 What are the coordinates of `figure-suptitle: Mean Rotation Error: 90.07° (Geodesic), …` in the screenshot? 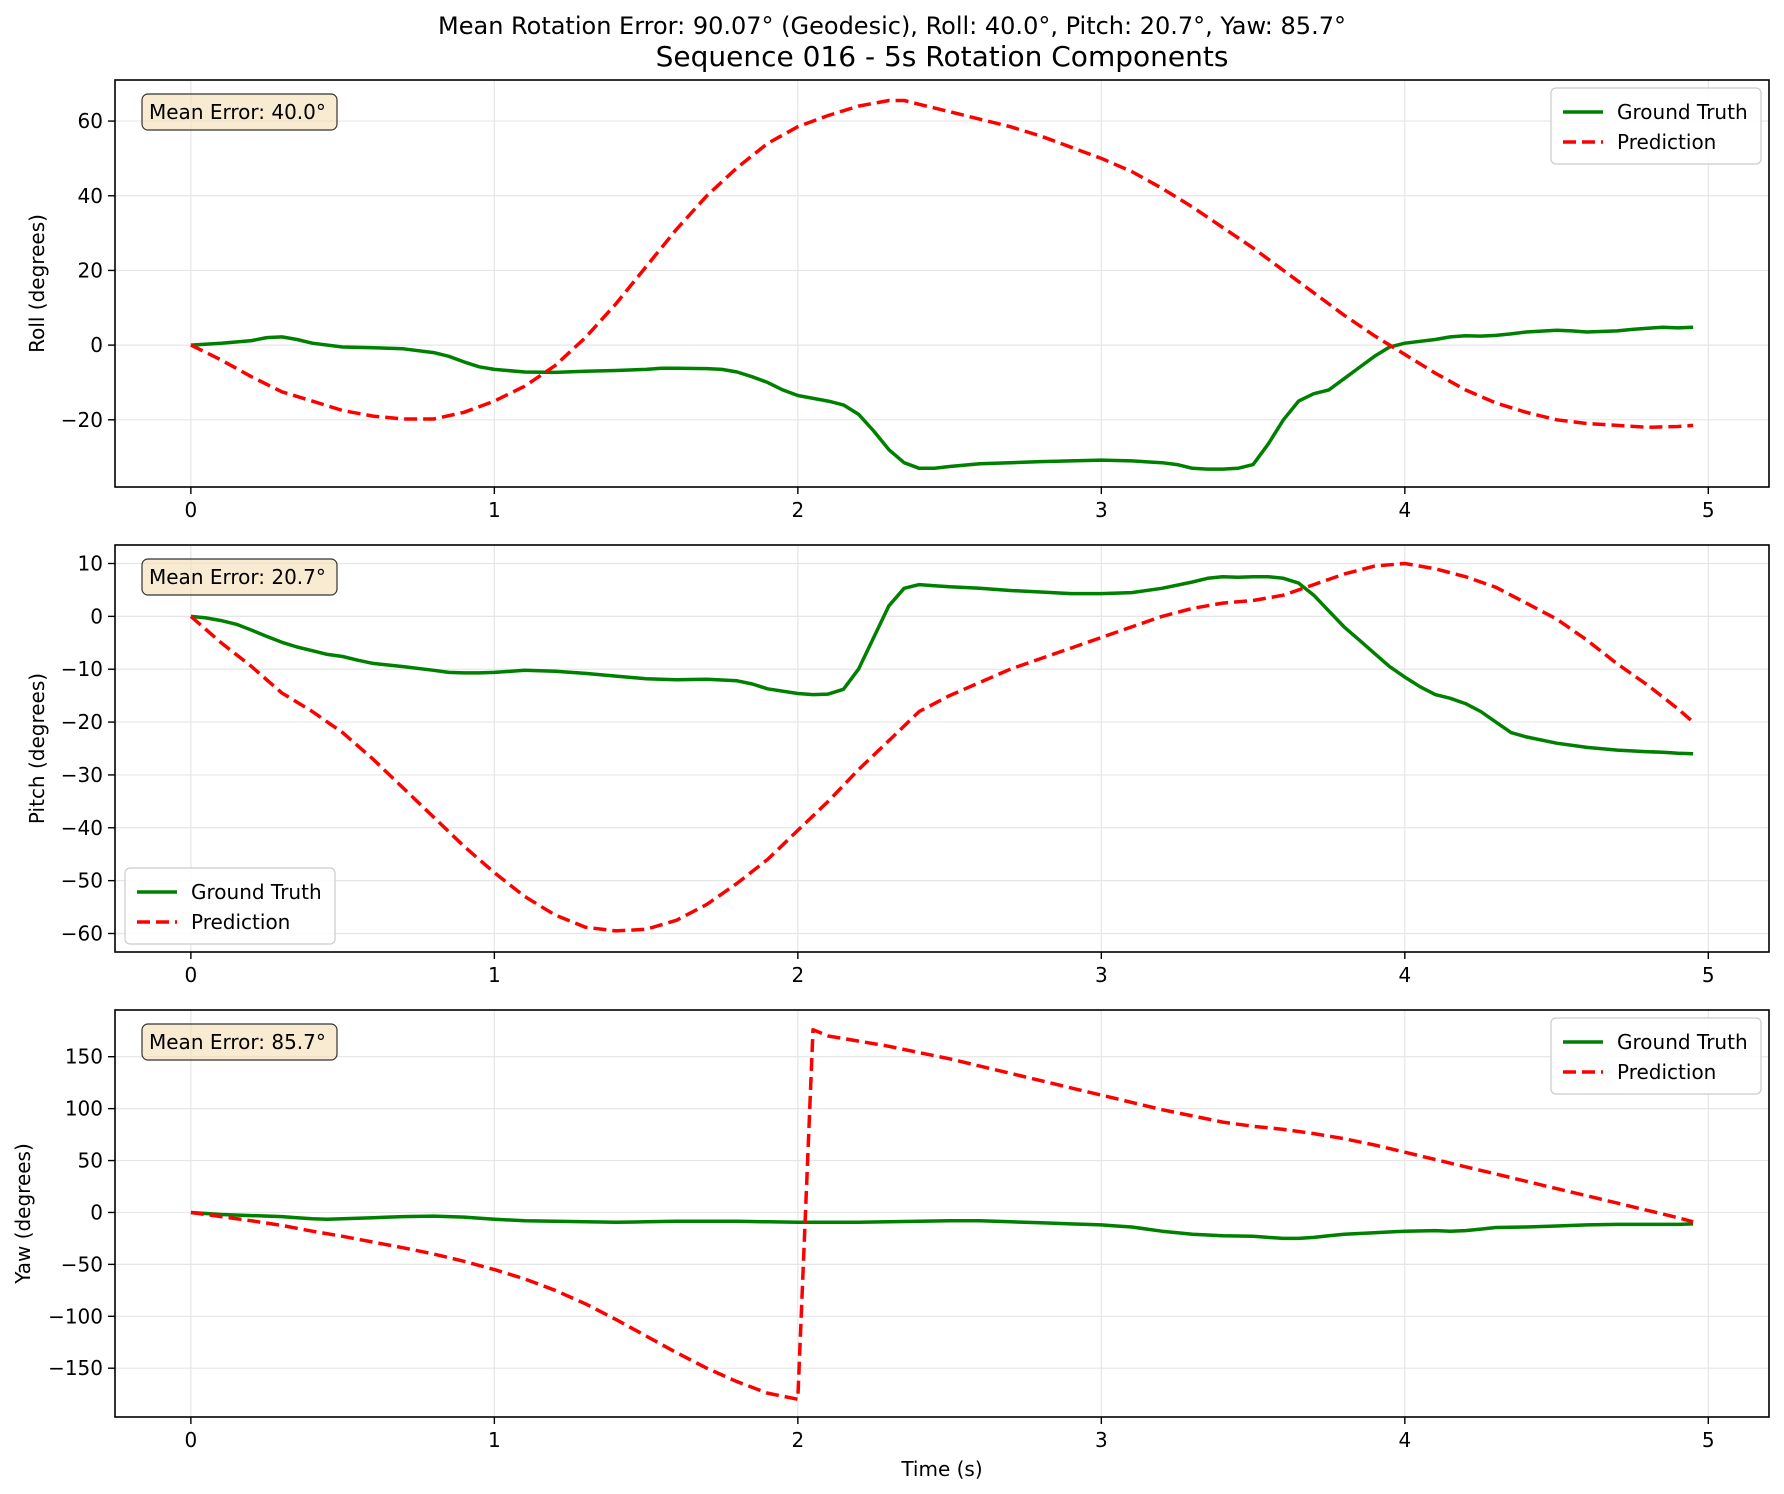 It's located at (892, 26).